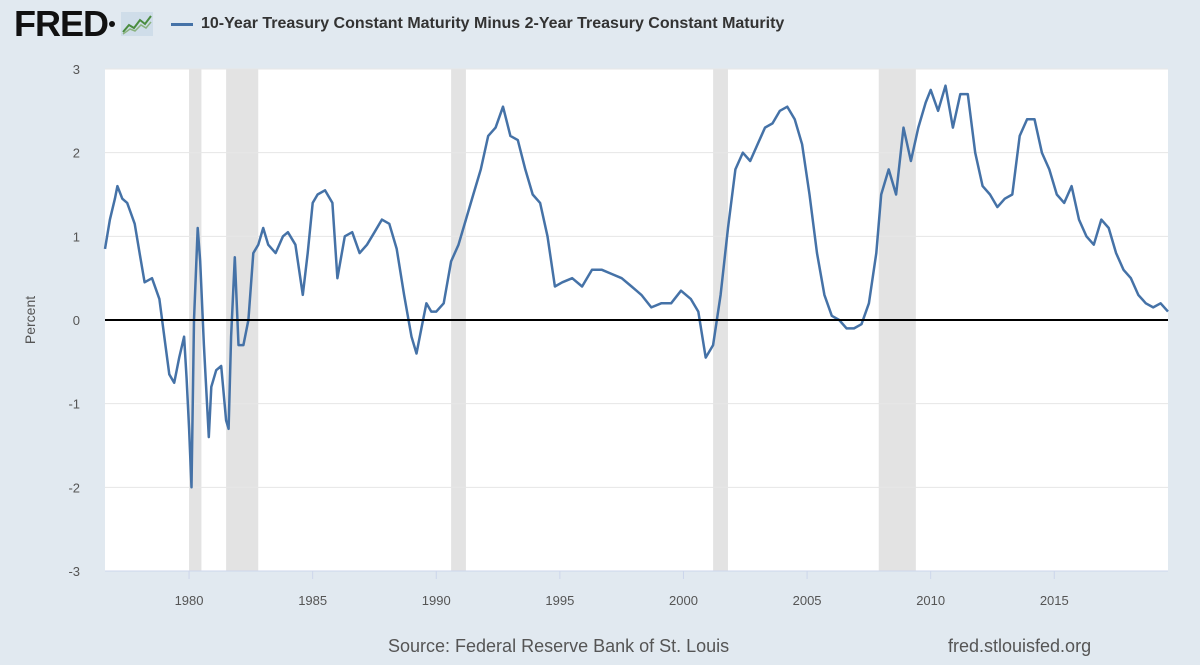  Describe the element at coordinates (683, 600) in the screenshot. I see `x-tick-label: 2000` at that location.